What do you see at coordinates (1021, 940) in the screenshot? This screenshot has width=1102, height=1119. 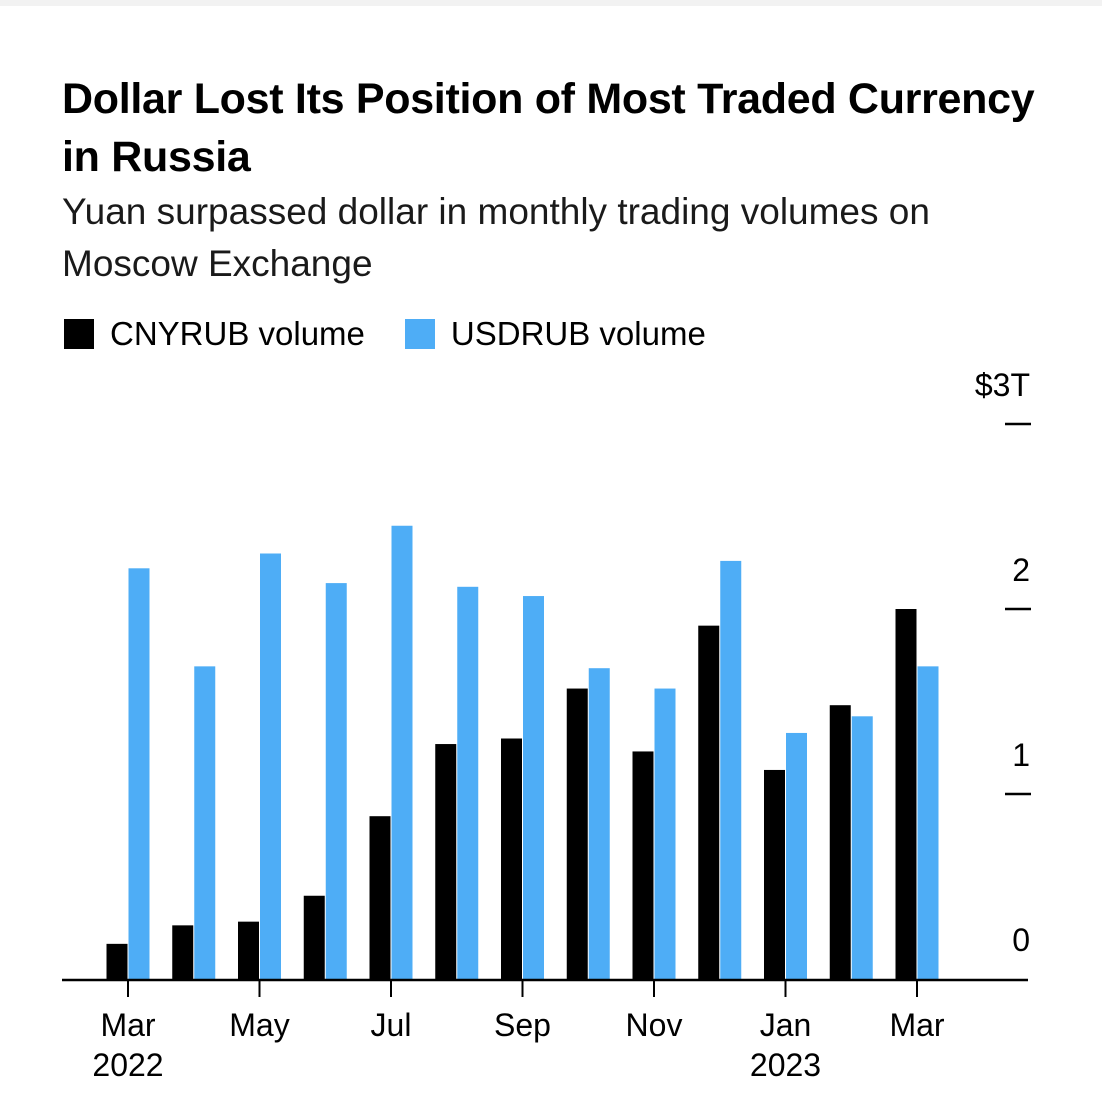 I see `y-tick-label: 0` at bounding box center [1021, 940].